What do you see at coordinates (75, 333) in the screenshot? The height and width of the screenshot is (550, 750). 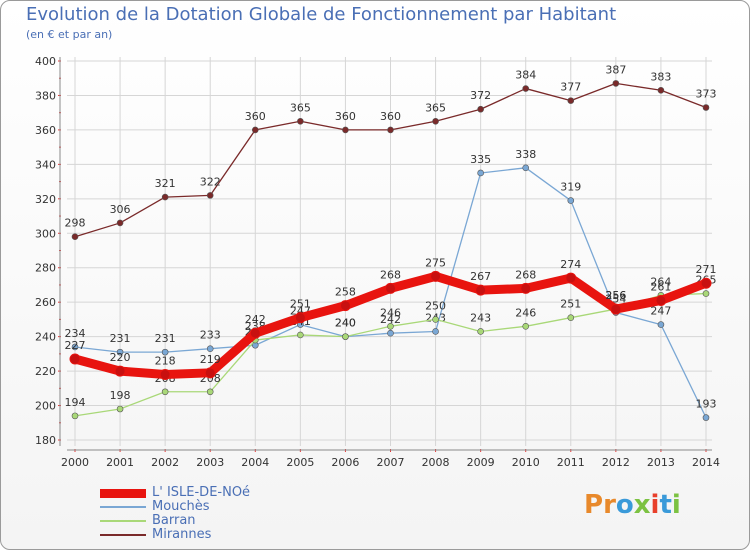 I see `data-label: 234` at bounding box center [75, 333].